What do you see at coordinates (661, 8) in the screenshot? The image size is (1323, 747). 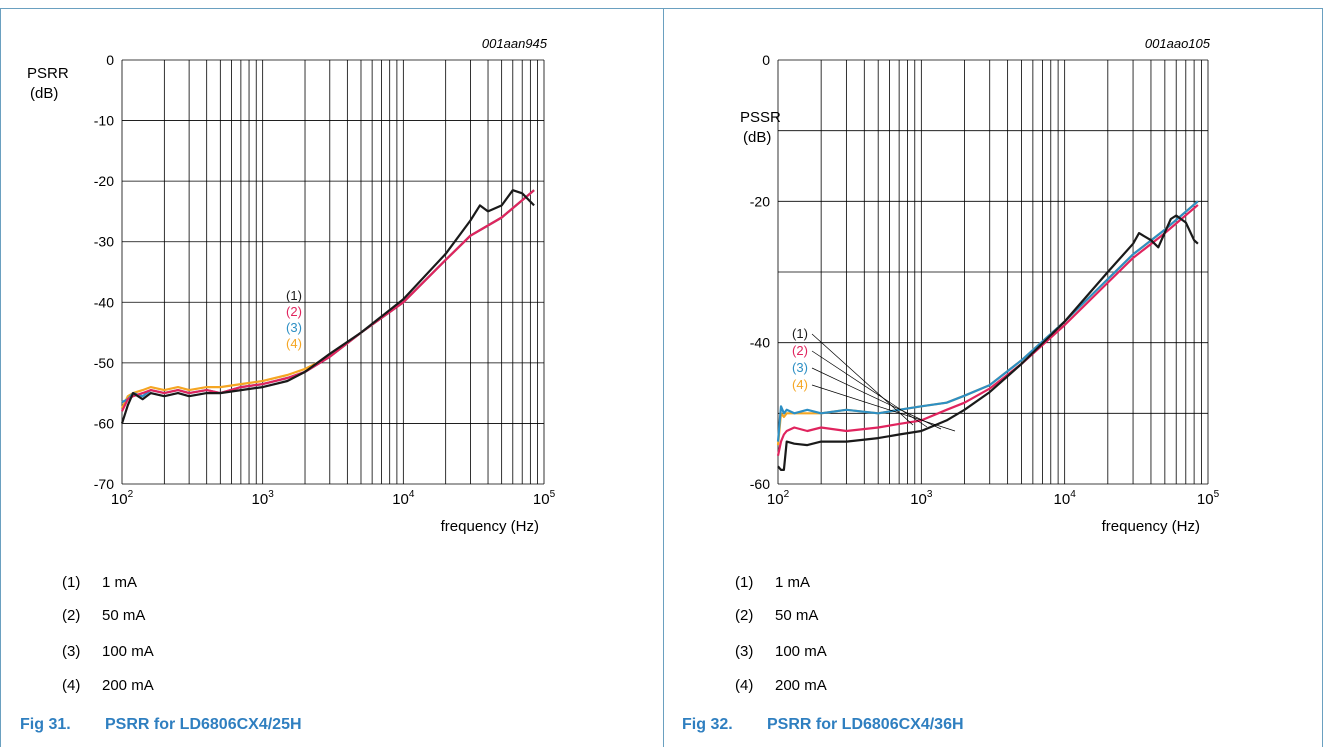 I see `frame-top-border` at bounding box center [661, 8].